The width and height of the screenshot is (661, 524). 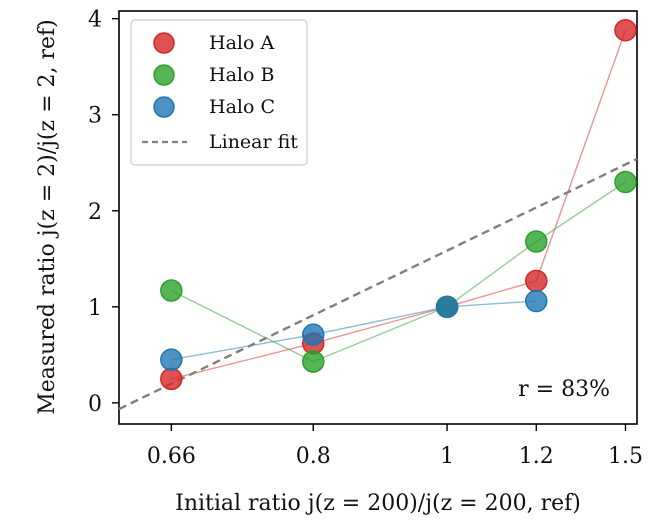 What do you see at coordinates (378, 503) in the screenshot?
I see `x-axis-label: Initial ratio j(z = 200)/j(z = 200, ref)` at bounding box center [378, 503].